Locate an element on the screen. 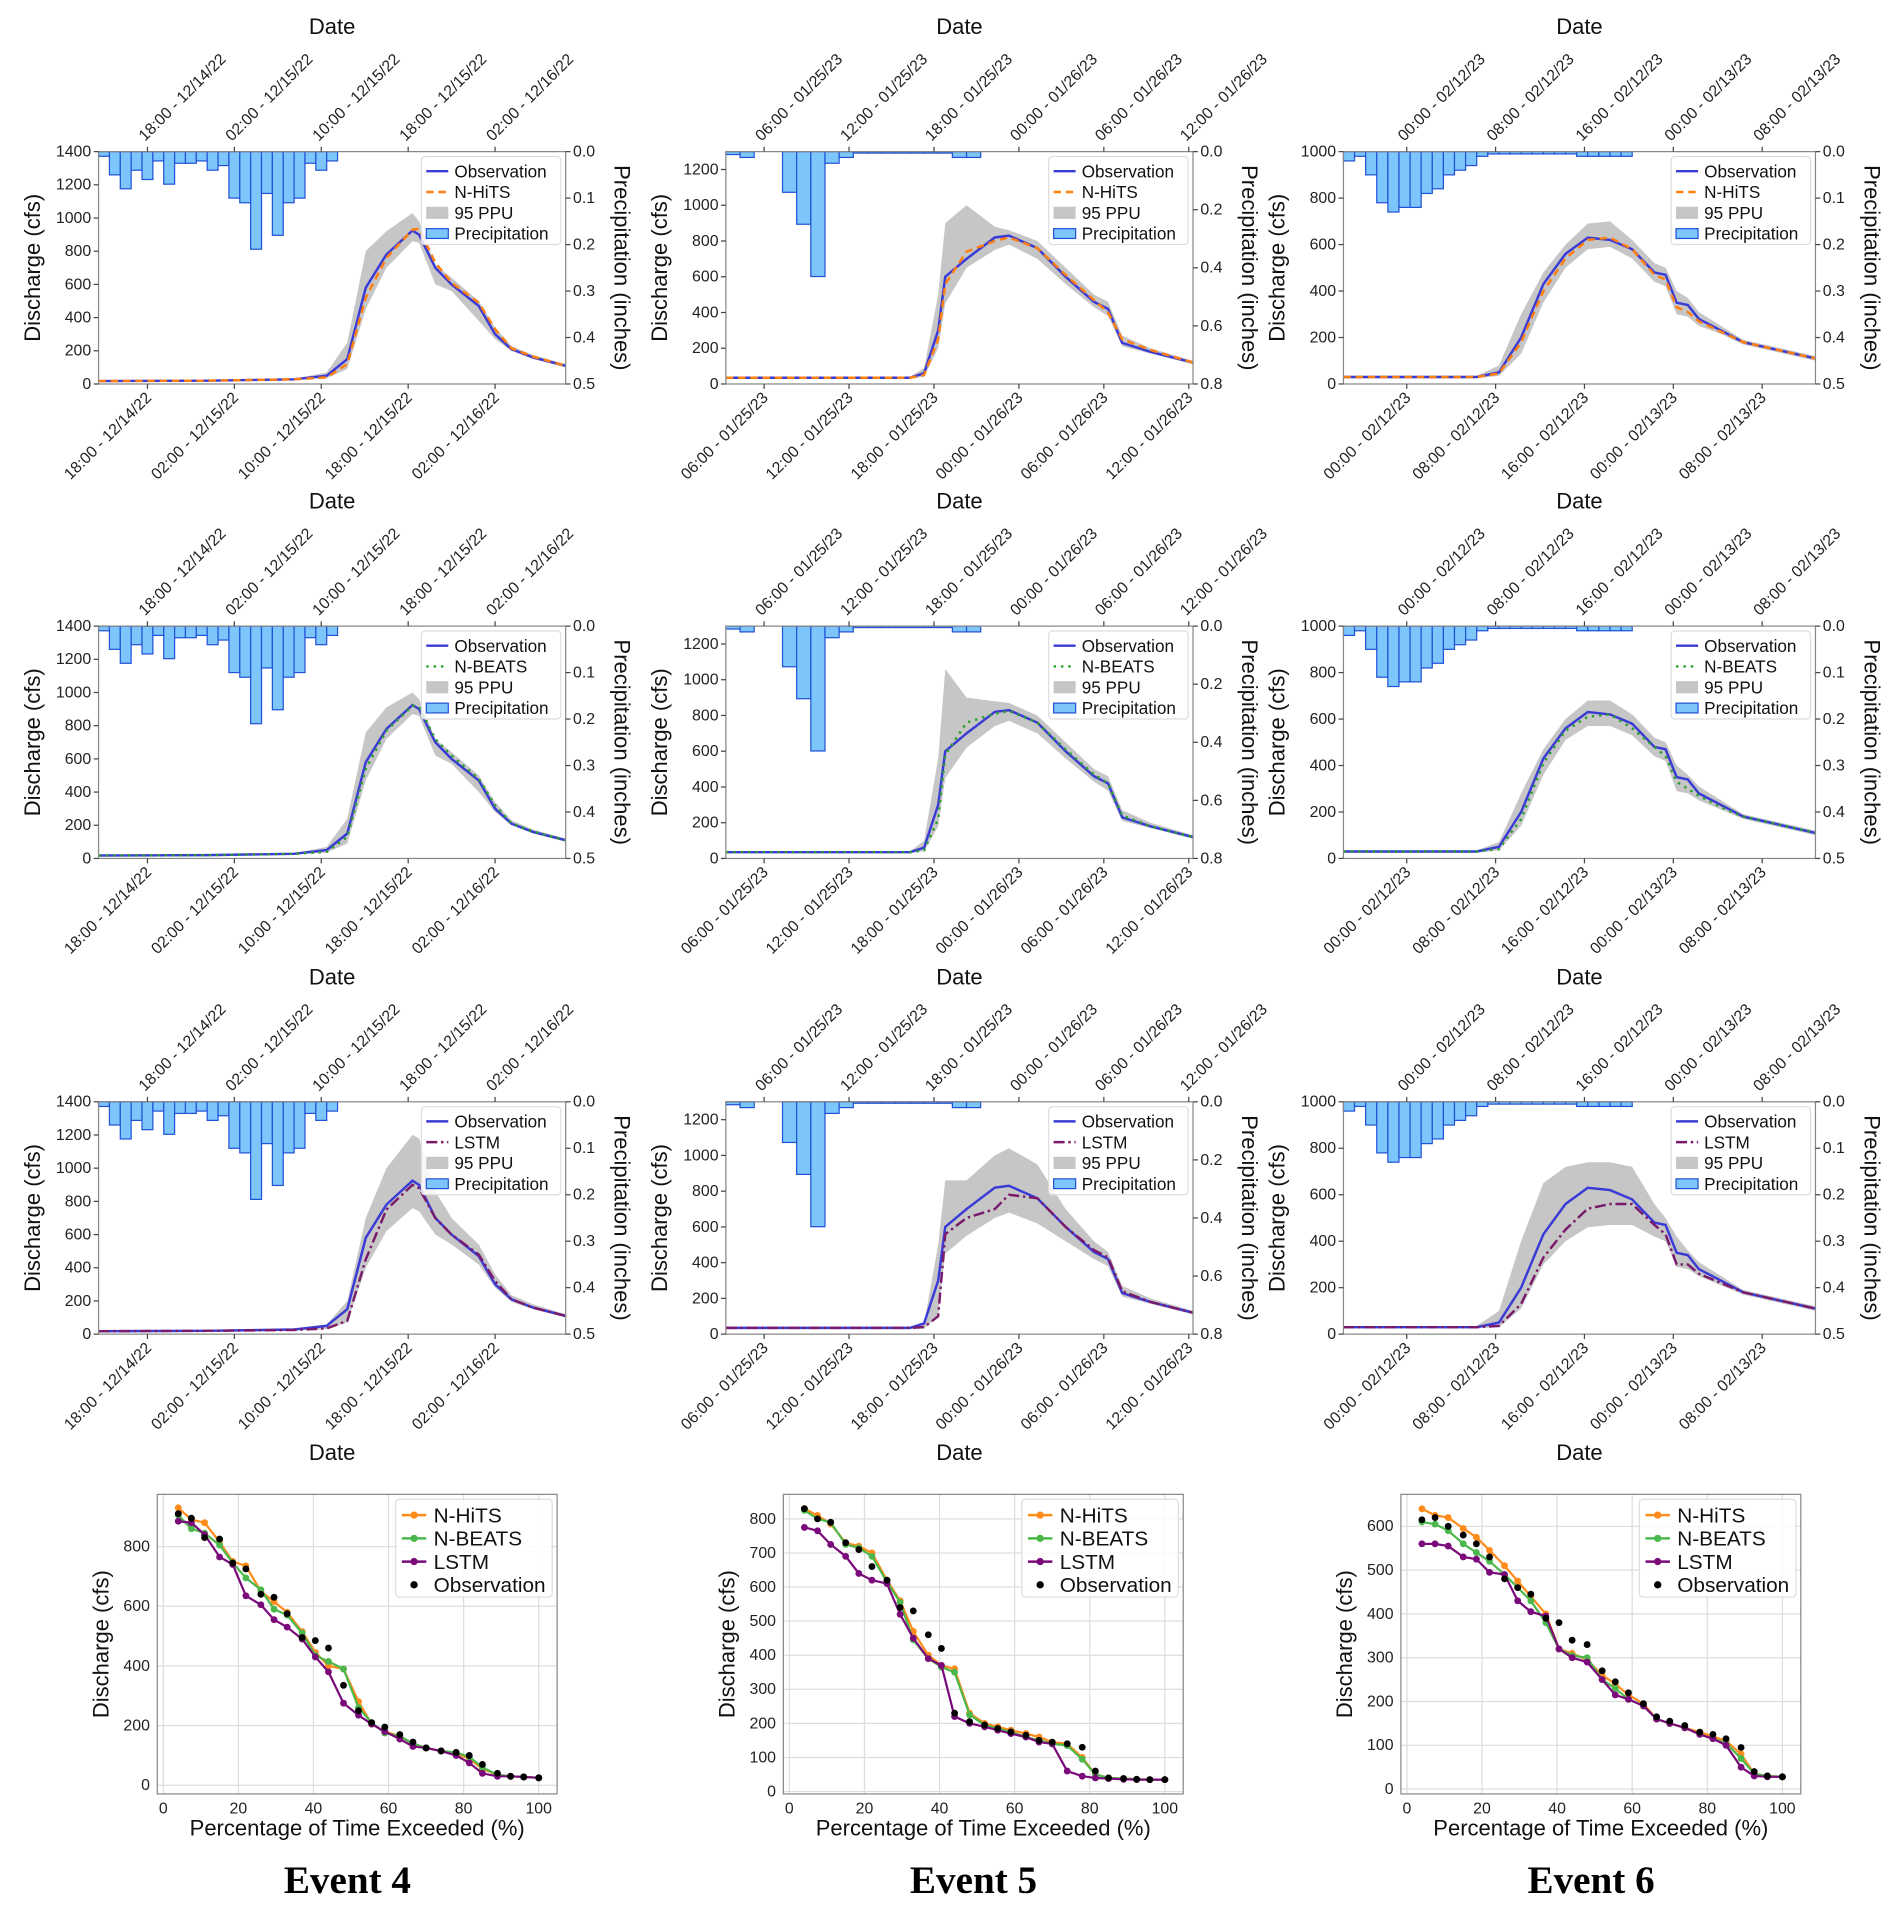 Image resolution: width=1892 pixels, height=1915 pixels. x-tick-label-top: 12:00 - 01/26/23 is located at coordinates (1224, 572).